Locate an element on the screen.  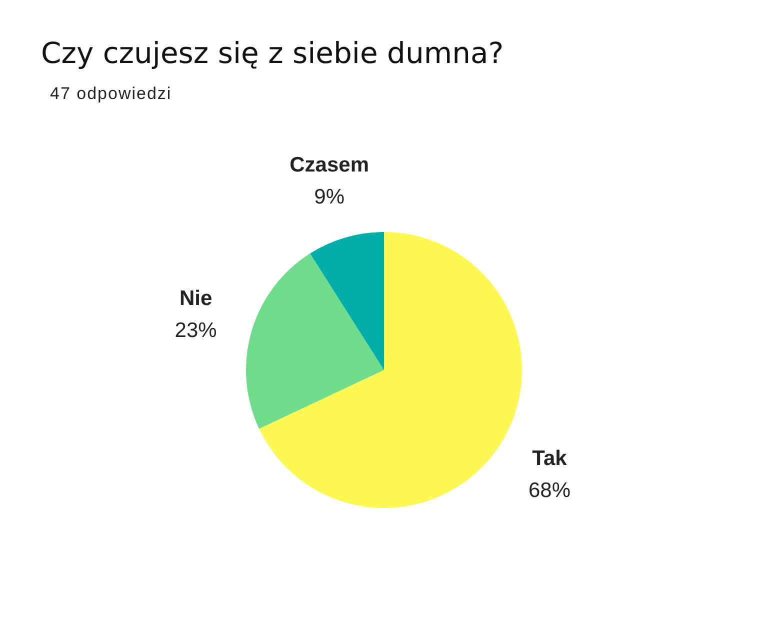
data-label: 68% is located at coordinates (549, 490).